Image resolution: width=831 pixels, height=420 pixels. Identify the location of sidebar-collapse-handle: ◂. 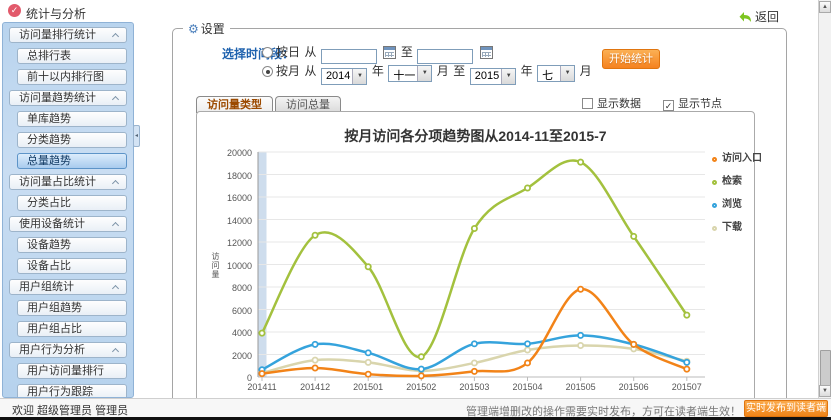
(136, 136).